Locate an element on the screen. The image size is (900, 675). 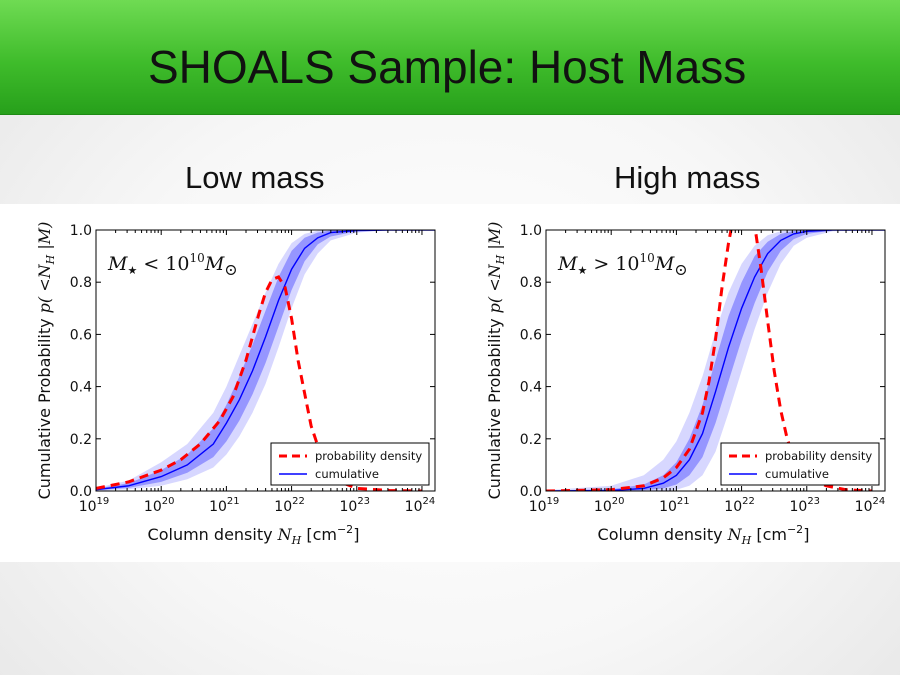
annotation-relation: > is located at coordinates (601, 264).